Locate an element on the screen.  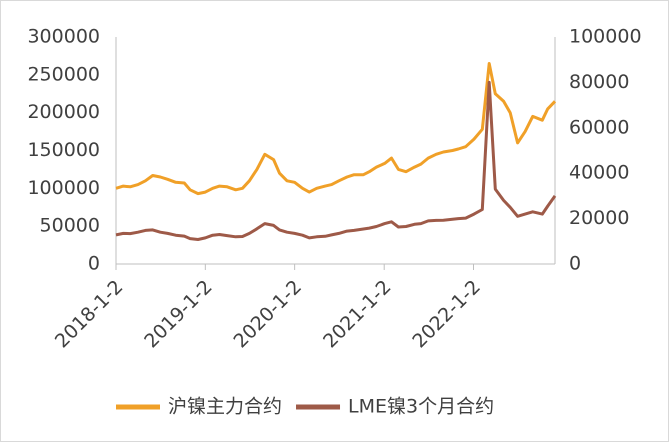
y2-tick-label: 60000 is located at coordinates (599, 127).